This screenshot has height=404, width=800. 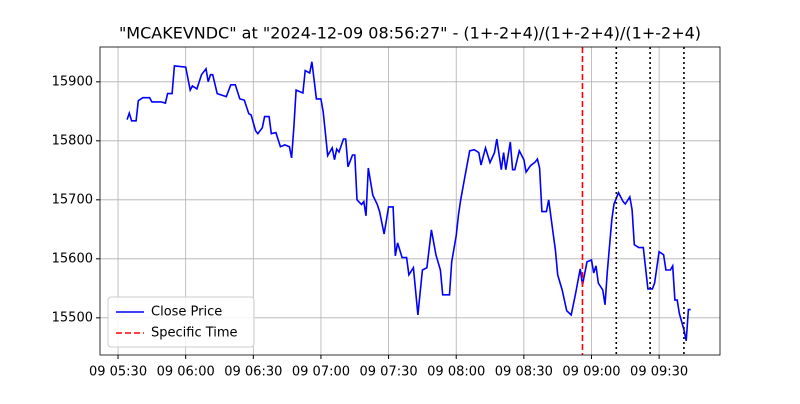 I want to click on y-tick-label: 15500, so click(x=72, y=317).